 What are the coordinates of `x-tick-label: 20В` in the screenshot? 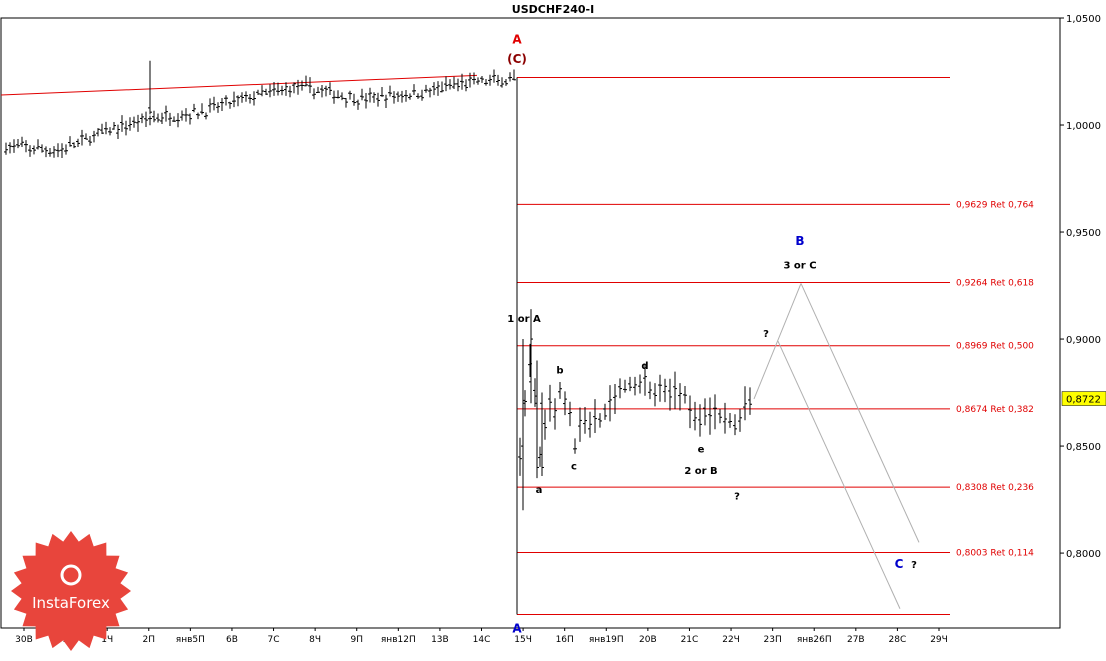 It's located at (648, 640).